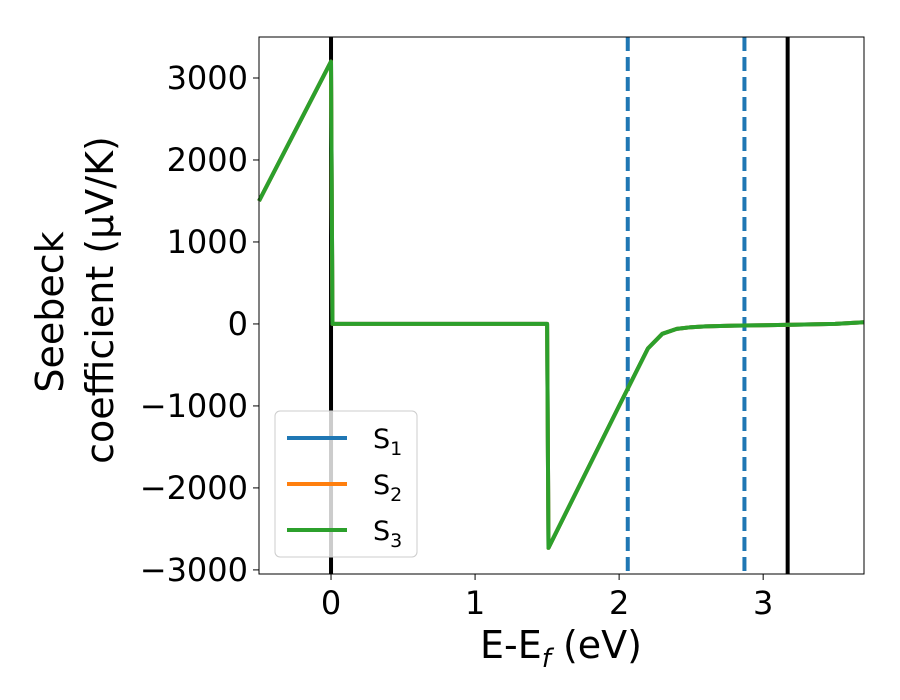  I want to click on y-tick-label: −3000, so click(194, 570).